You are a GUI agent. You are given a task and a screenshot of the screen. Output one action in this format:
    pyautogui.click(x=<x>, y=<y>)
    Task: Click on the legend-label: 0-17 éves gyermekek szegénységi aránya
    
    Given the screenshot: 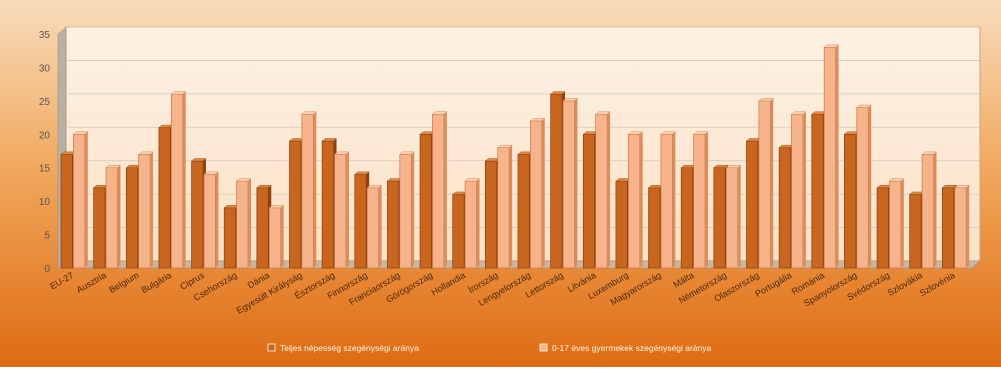 What is the action you would take?
    pyautogui.click(x=631, y=348)
    